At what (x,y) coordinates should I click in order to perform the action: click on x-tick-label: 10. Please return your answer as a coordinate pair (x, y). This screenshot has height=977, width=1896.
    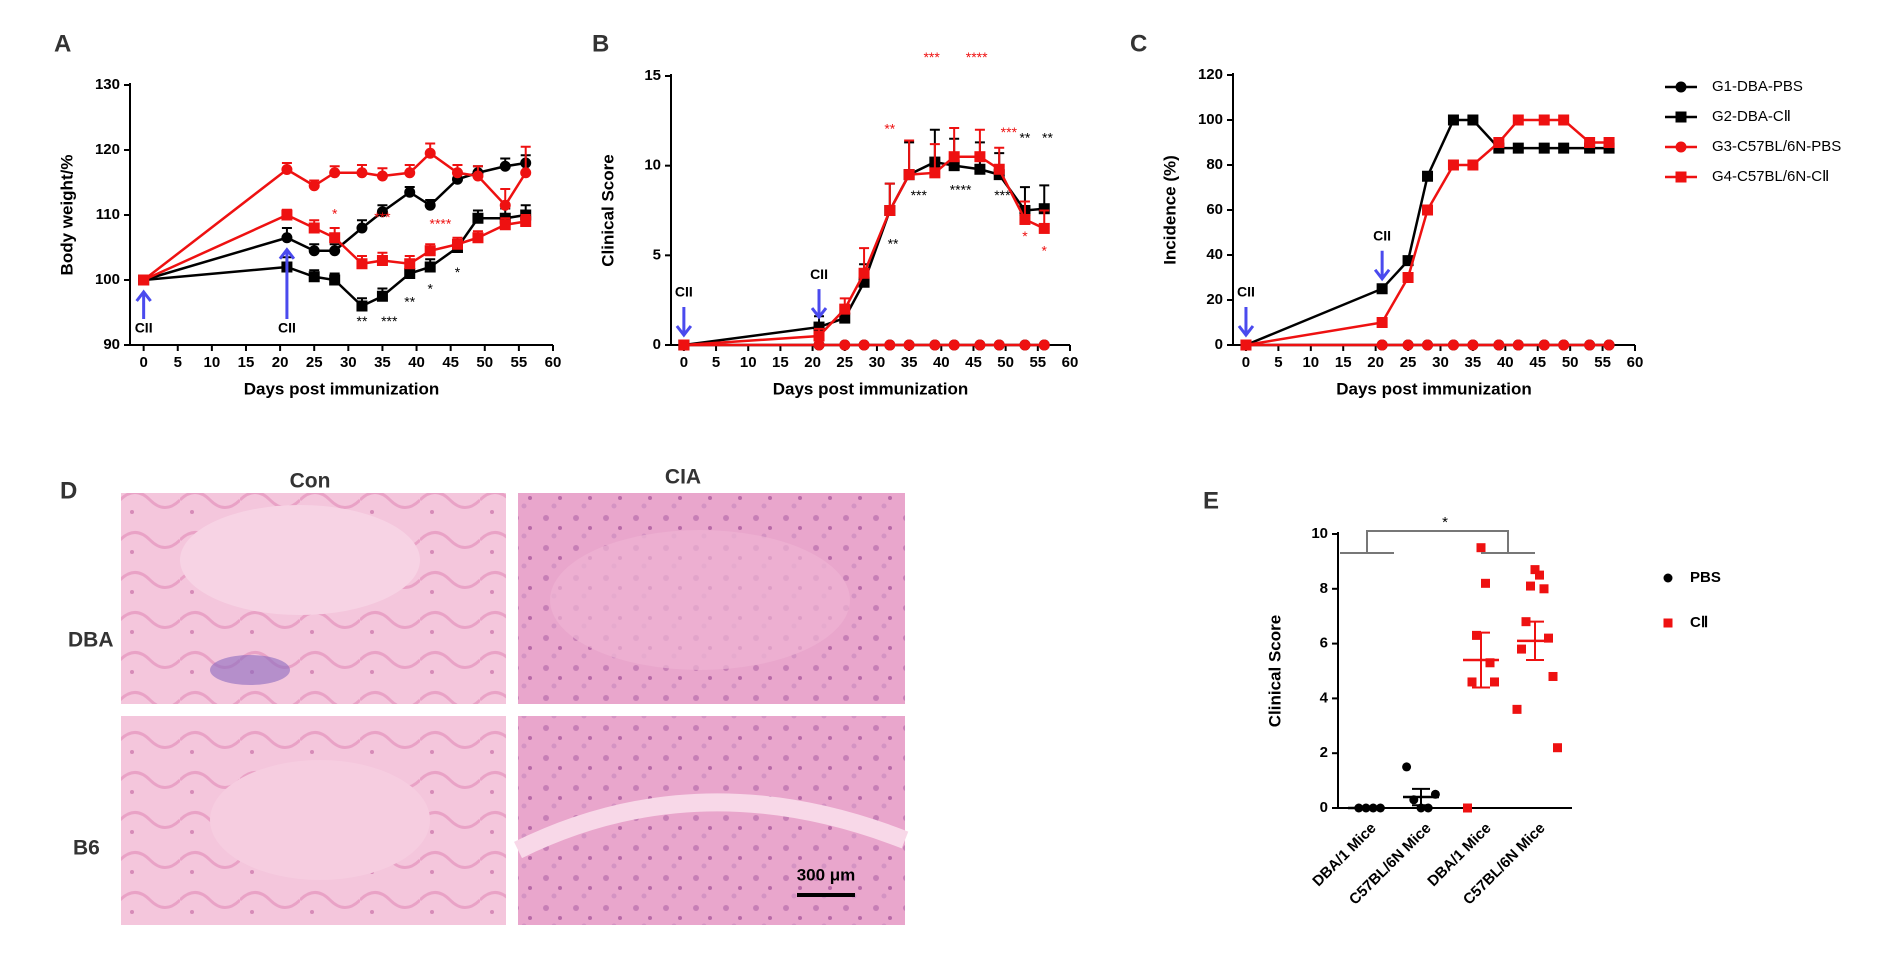
    Looking at the image, I should click on (1310, 362).